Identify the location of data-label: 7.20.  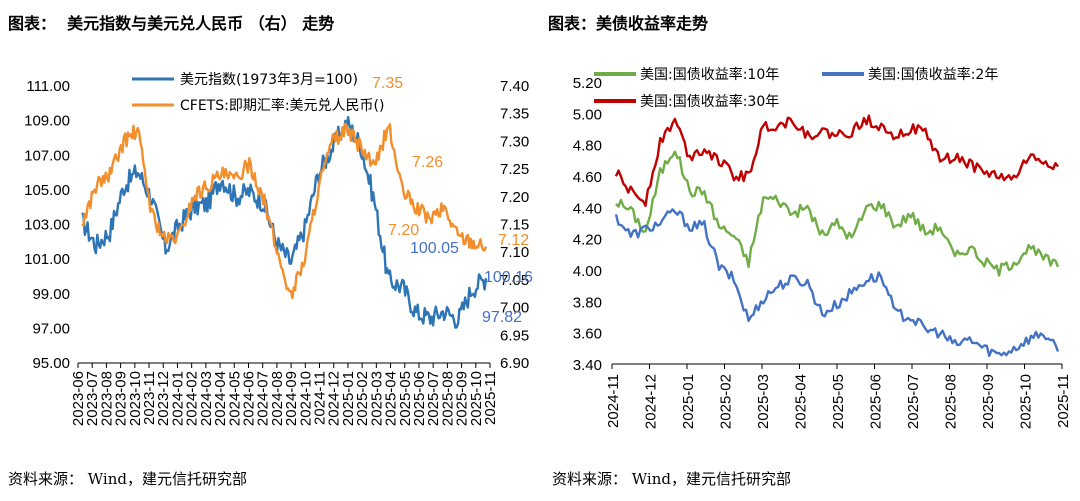
(403, 230).